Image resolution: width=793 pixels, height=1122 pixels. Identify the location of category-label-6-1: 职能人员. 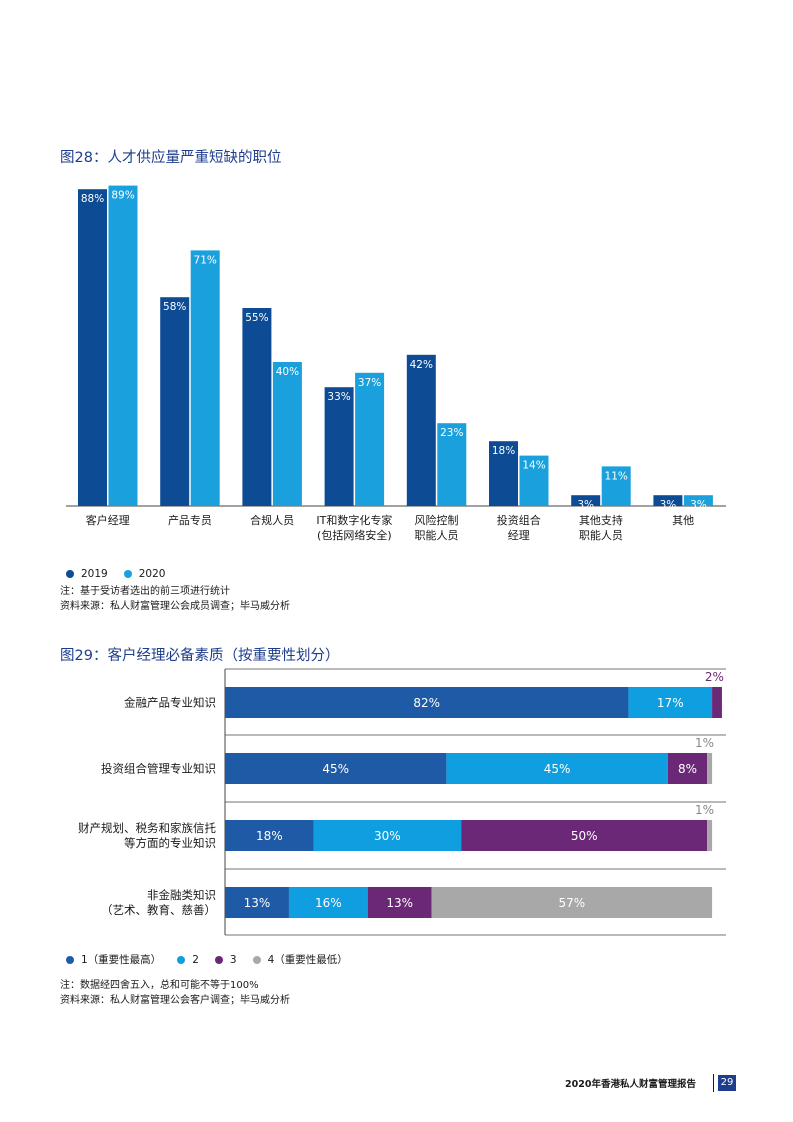
(601, 535).